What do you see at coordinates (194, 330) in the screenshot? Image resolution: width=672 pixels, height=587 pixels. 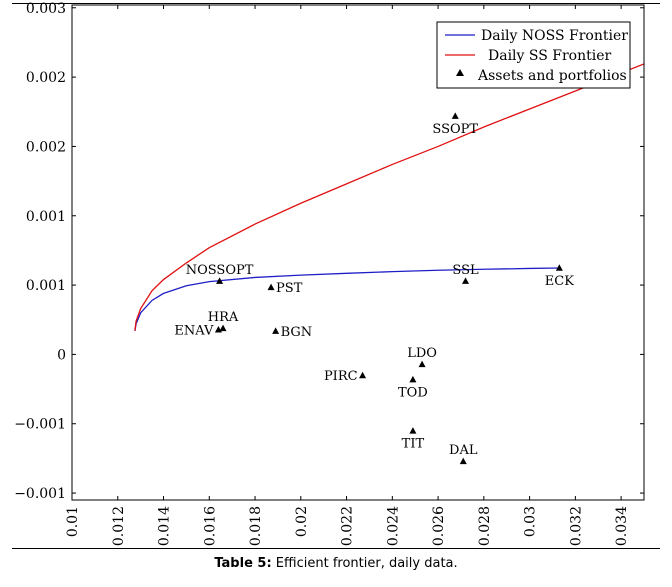 I see `asset-label: ENAV` at bounding box center [194, 330].